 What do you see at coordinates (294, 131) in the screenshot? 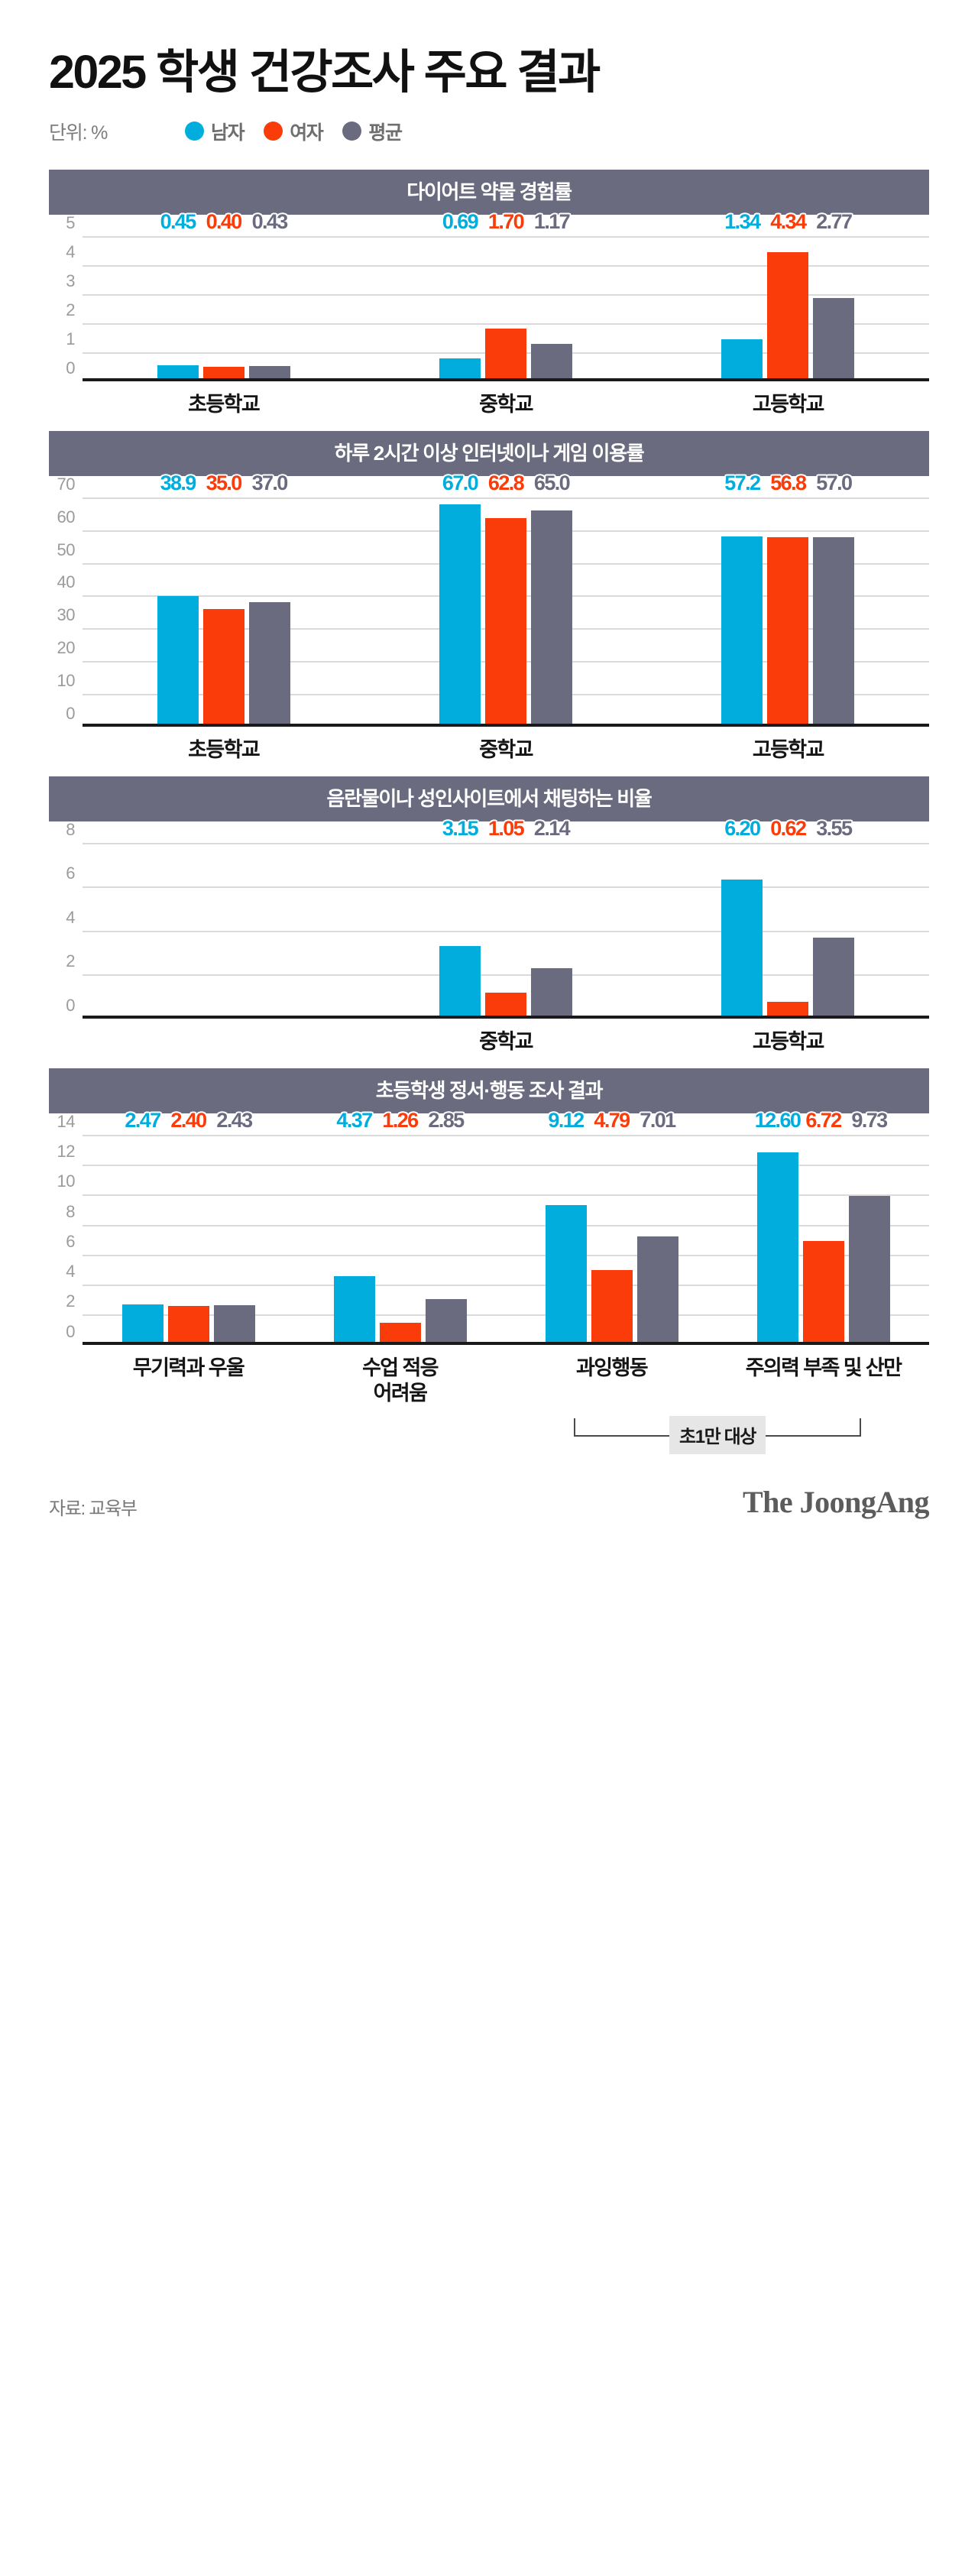
I see `legend-items: 남자 여자 평균` at bounding box center [294, 131].